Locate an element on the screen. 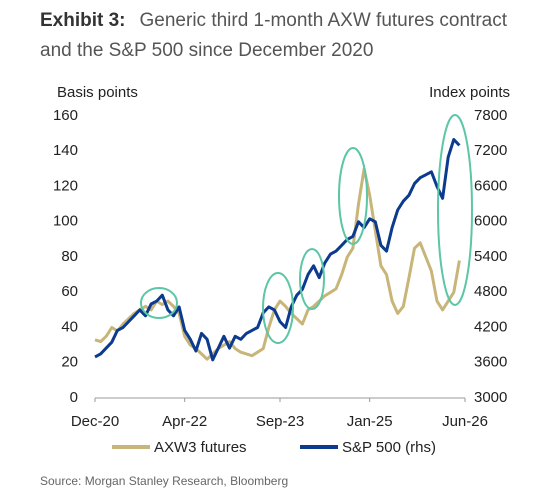  y2-tick-label: 4200 is located at coordinates (490, 326).